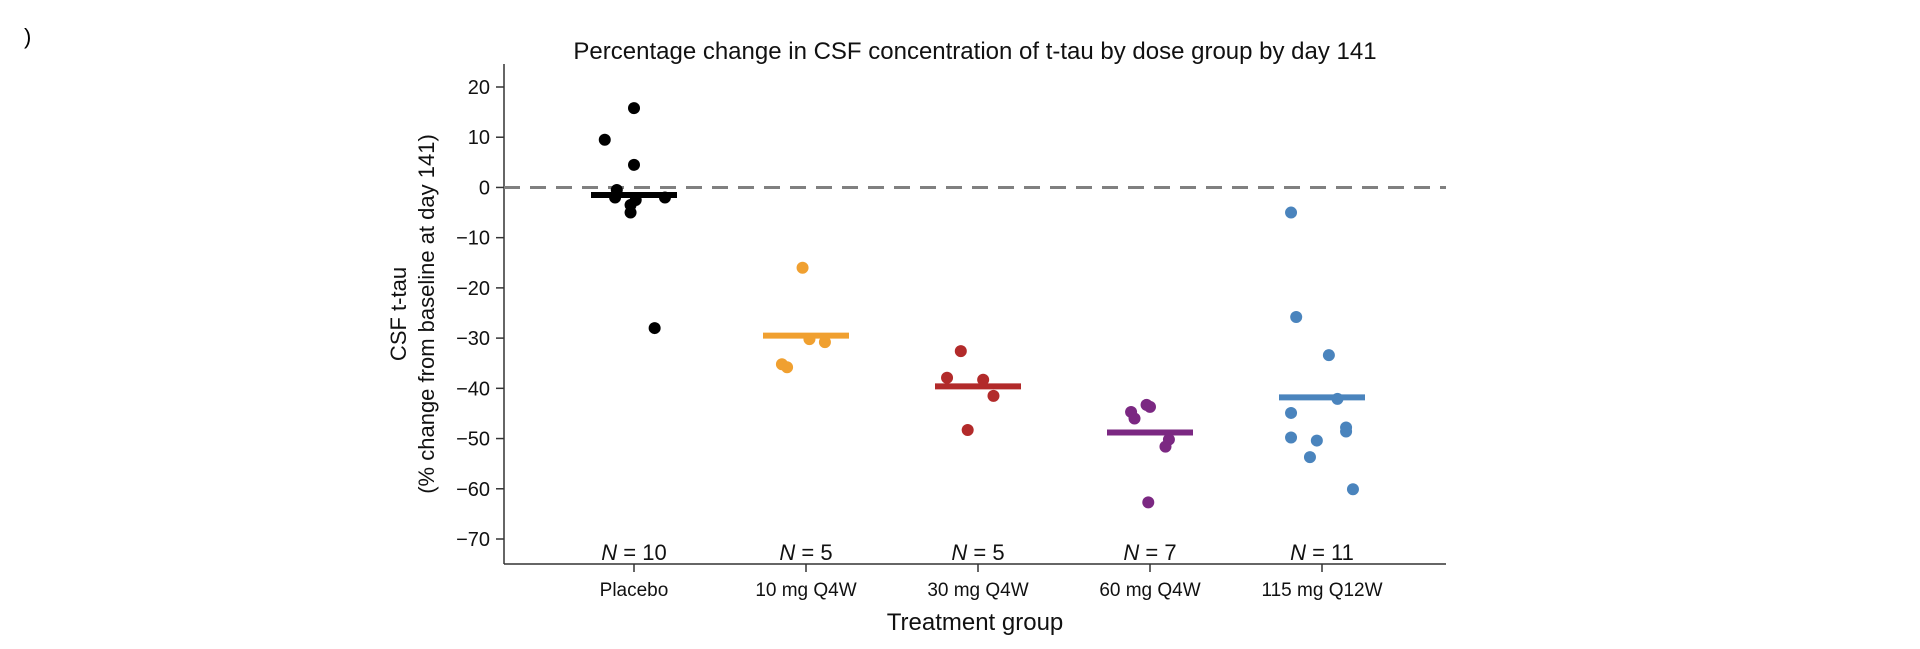 This screenshot has width=1920, height=649. Describe the element at coordinates (1330, 552) in the screenshot. I see `n-value: = 11` at that location.